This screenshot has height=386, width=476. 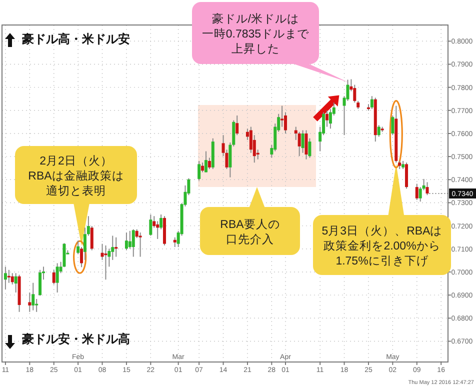 What do you see at coordinates (75, 39) in the screenshot?
I see `annotation: 豪ドル高・米ドル安` at bounding box center [75, 39].